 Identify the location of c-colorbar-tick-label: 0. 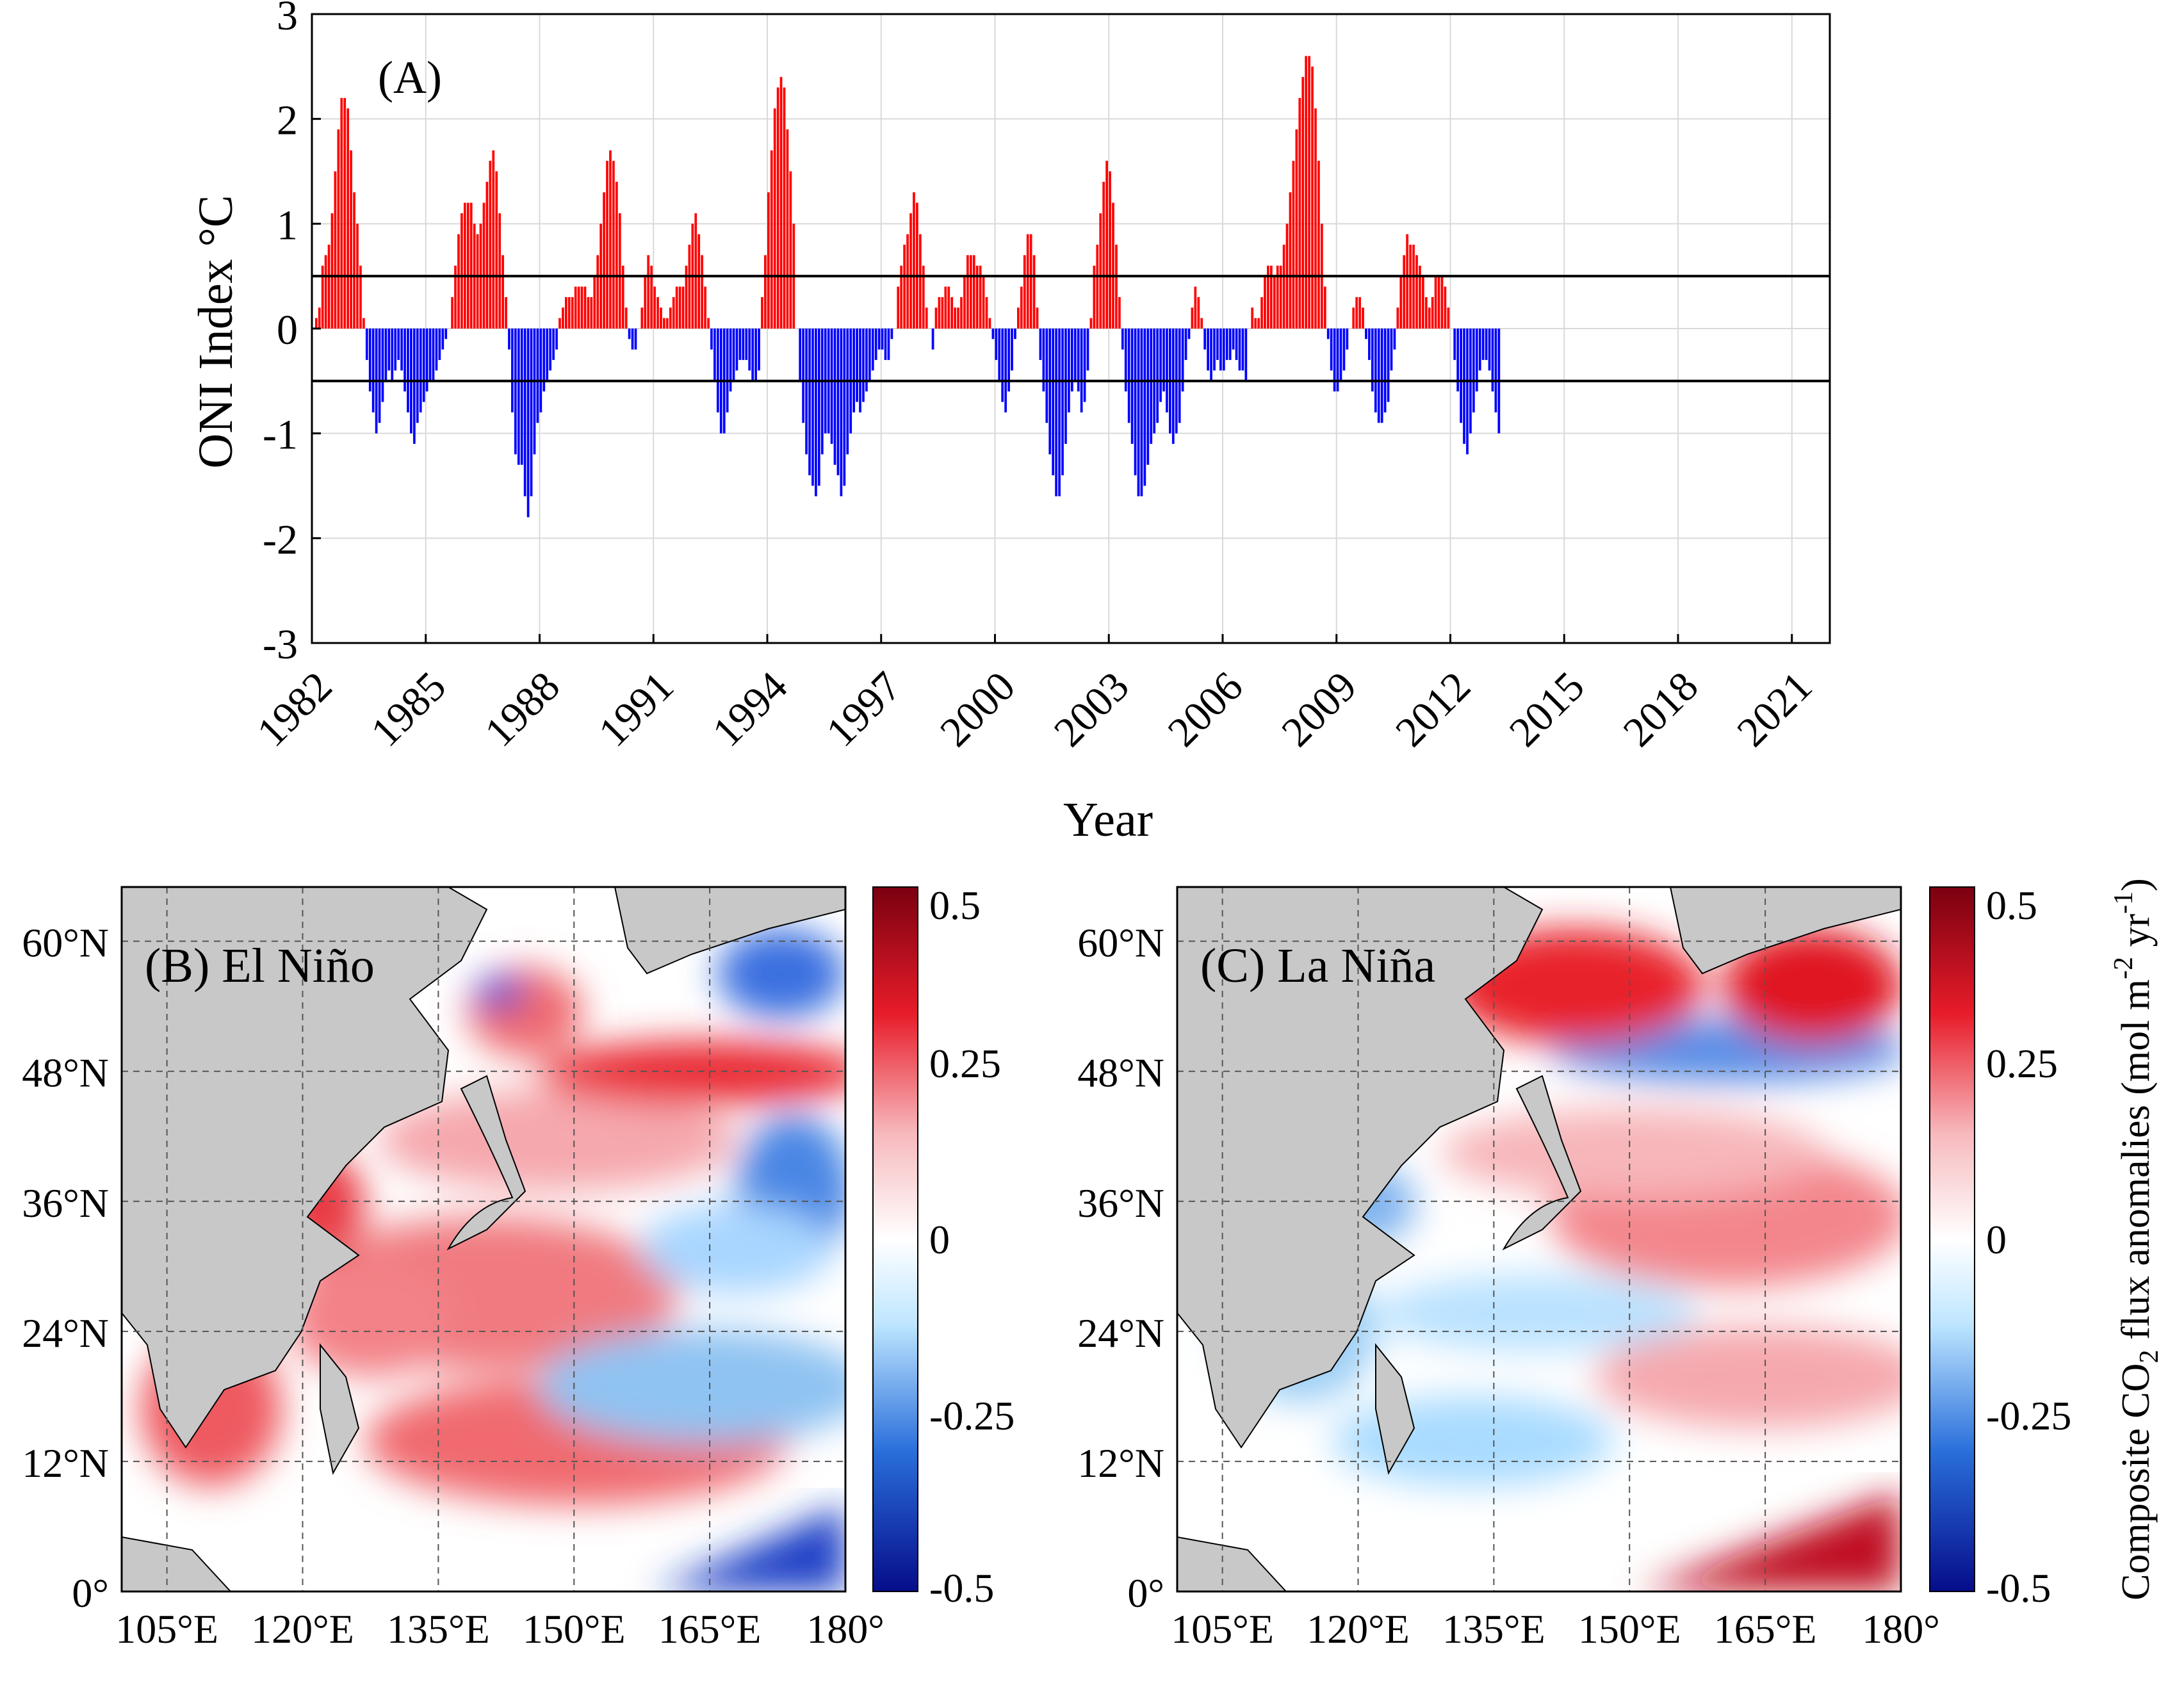
(1997, 1239).